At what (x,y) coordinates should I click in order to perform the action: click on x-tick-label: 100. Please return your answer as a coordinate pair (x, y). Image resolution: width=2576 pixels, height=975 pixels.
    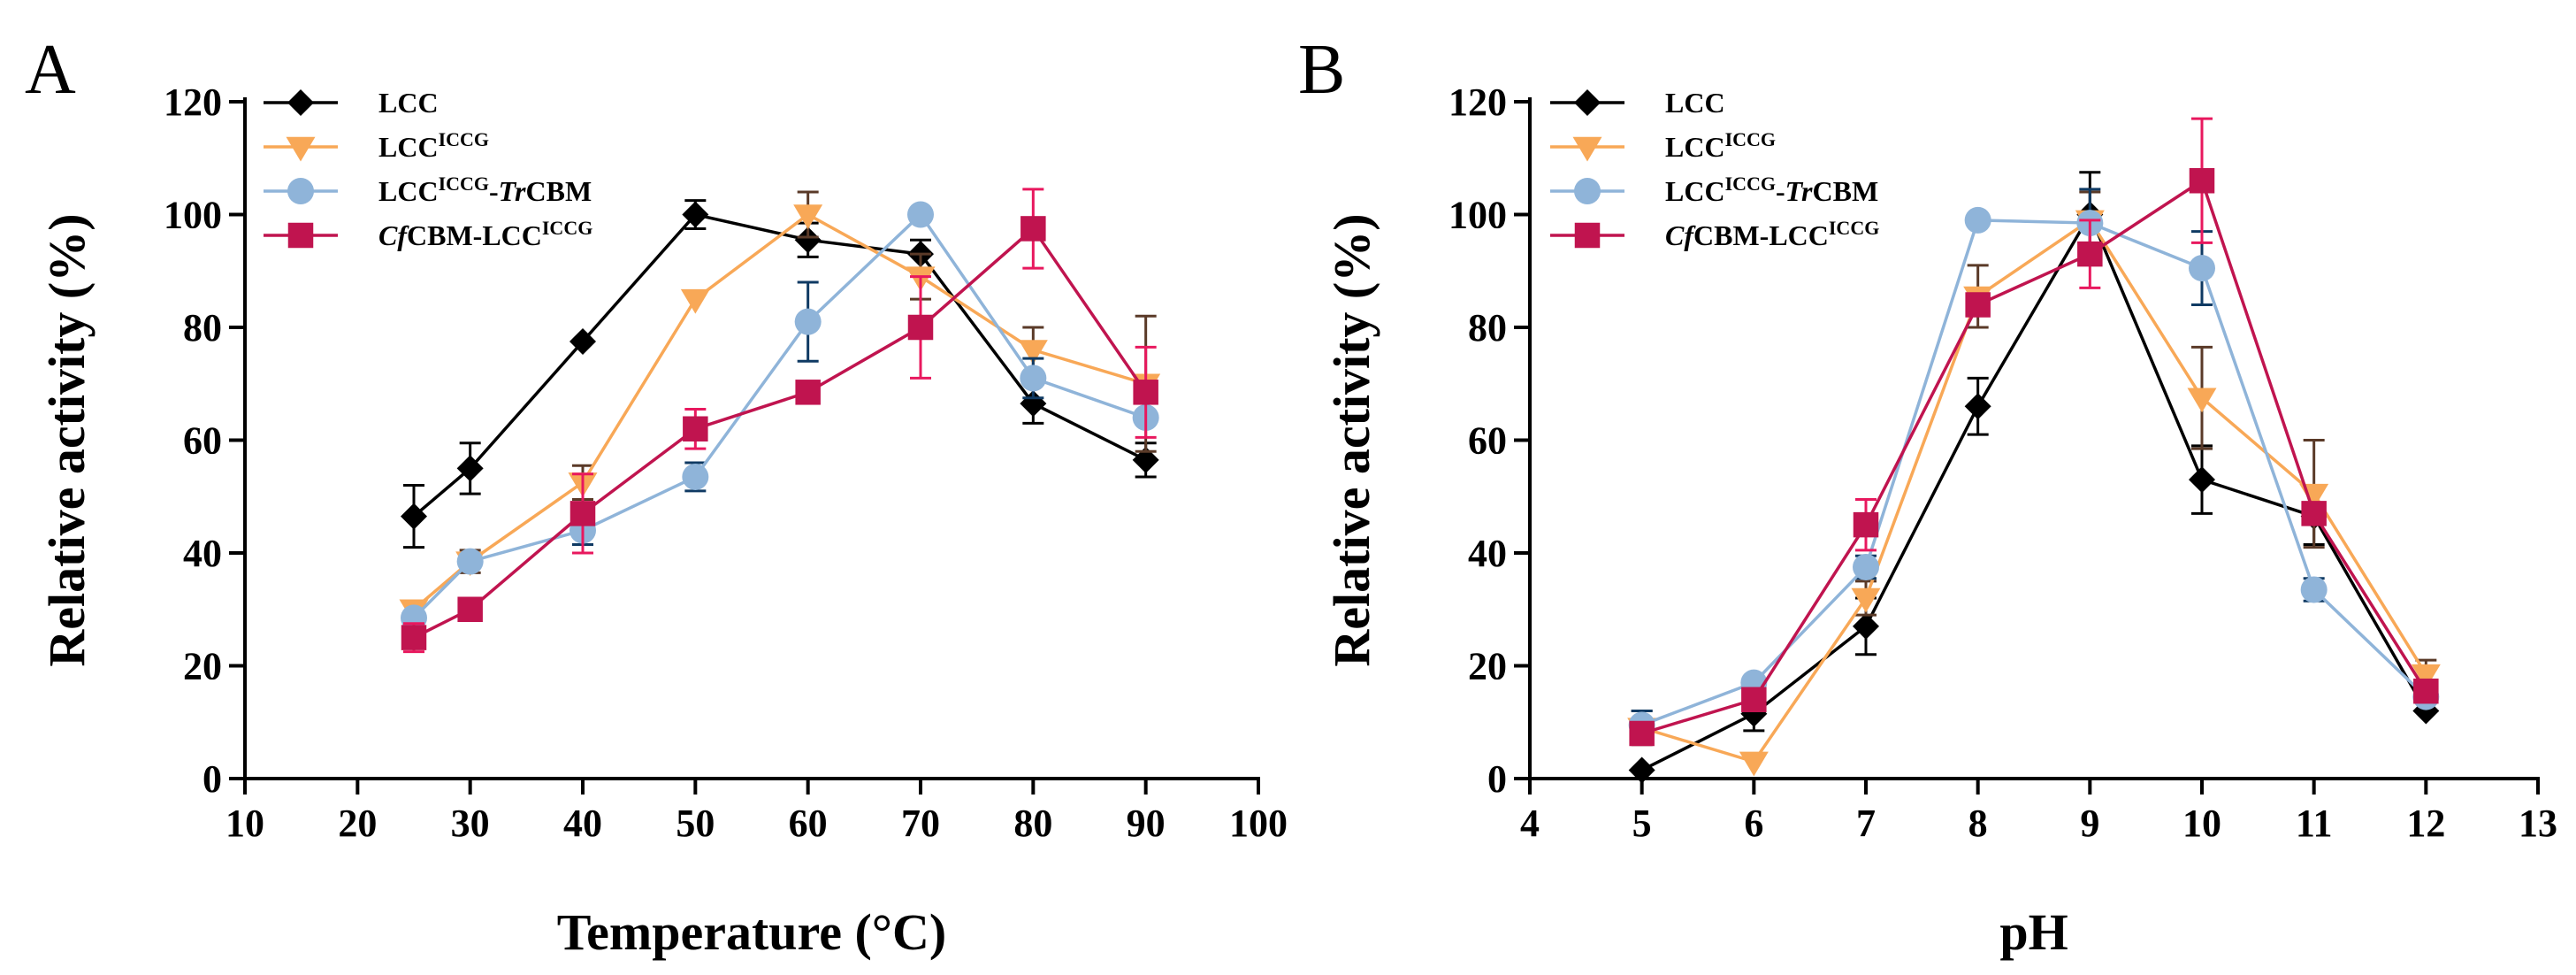
    Looking at the image, I should click on (1258, 823).